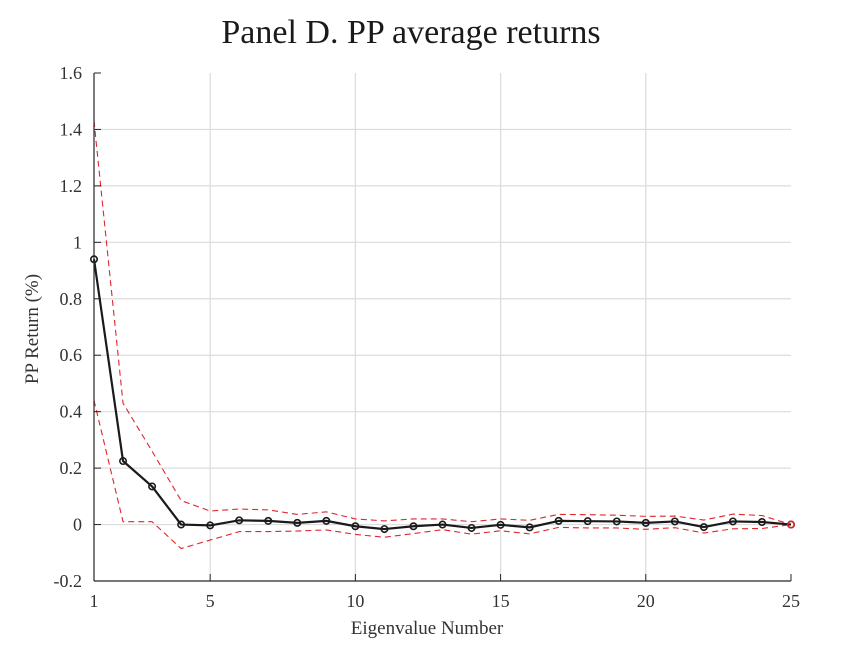 The width and height of the screenshot is (844, 655). What do you see at coordinates (410, 32) in the screenshot?
I see `chart-title: Panel D. PP average returns` at bounding box center [410, 32].